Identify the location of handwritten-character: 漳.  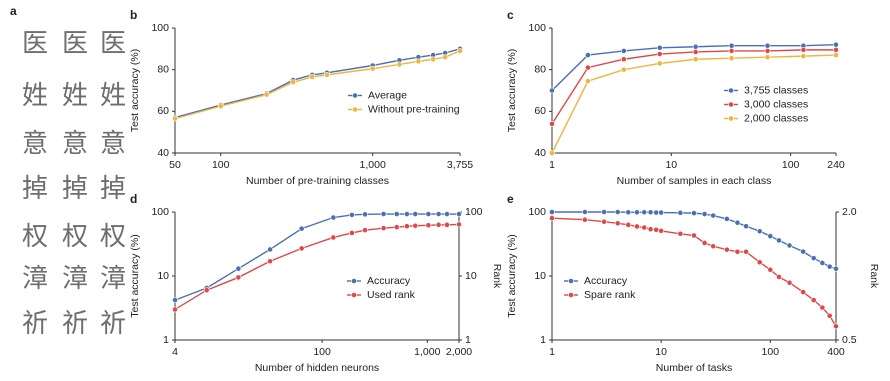
(75, 279).